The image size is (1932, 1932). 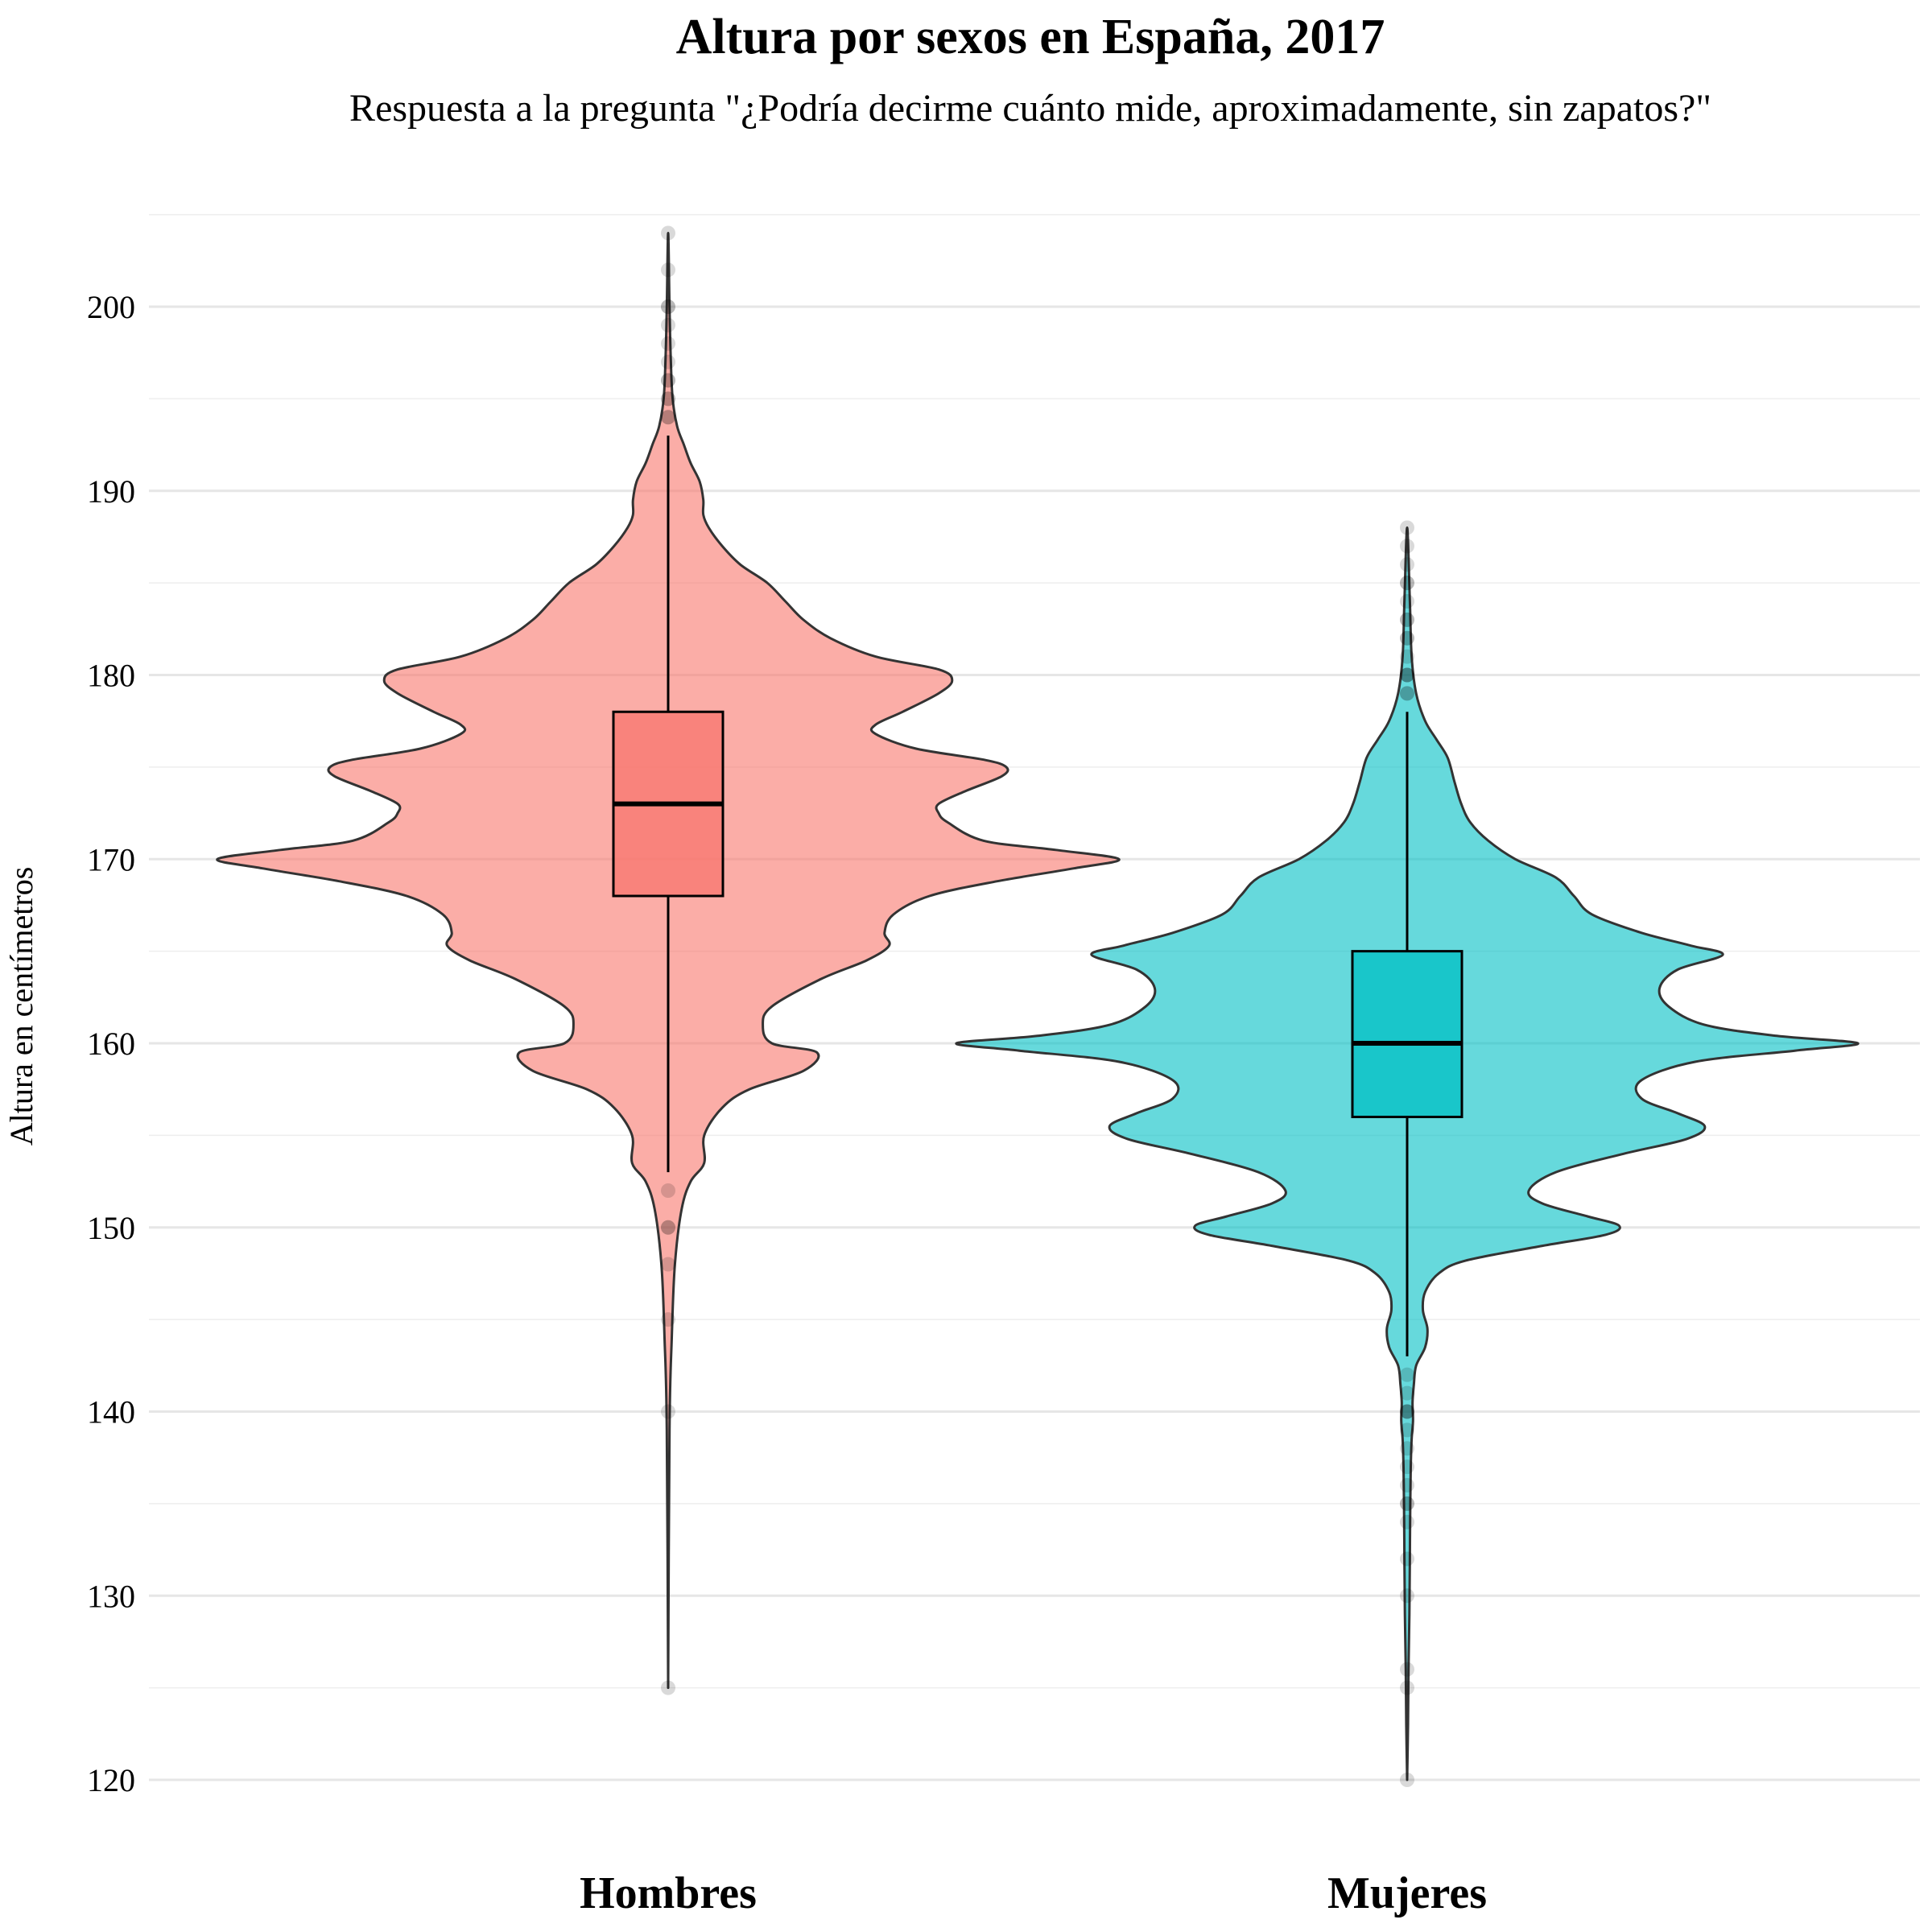 What do you see at coordinates (111, 1780) in the screenshot?
I see `y-tick-label-120: 120` at bounding box center [111, 1780].